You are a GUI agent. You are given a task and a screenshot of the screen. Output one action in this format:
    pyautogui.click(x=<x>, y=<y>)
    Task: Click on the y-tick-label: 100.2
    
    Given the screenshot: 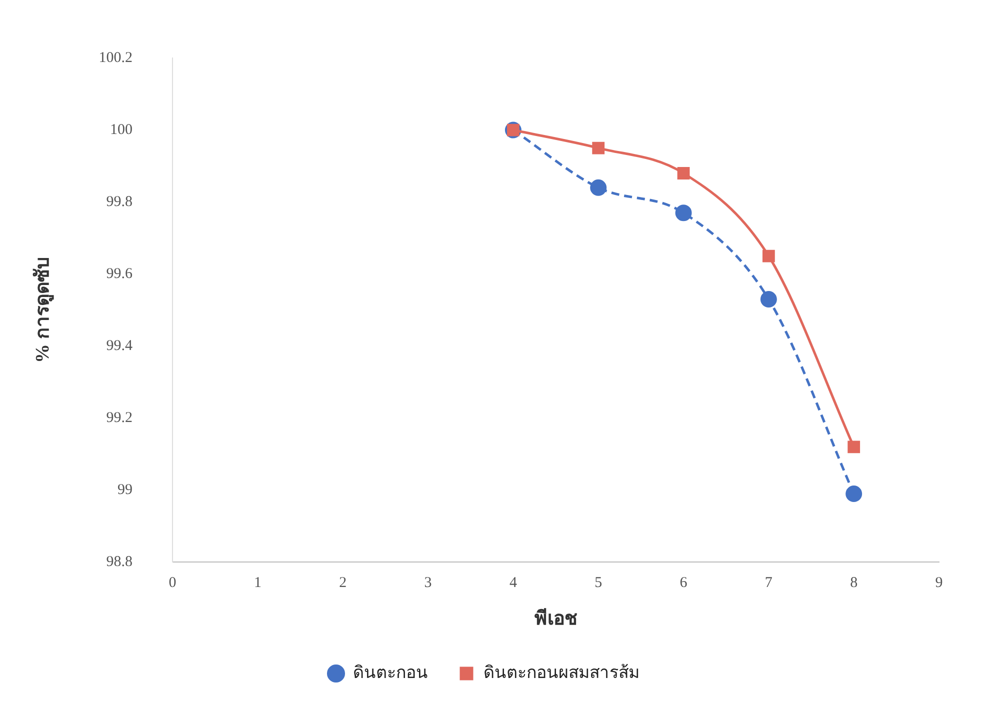 What is the action you would take?
    pyautogui.click(x=115, y=58)
    